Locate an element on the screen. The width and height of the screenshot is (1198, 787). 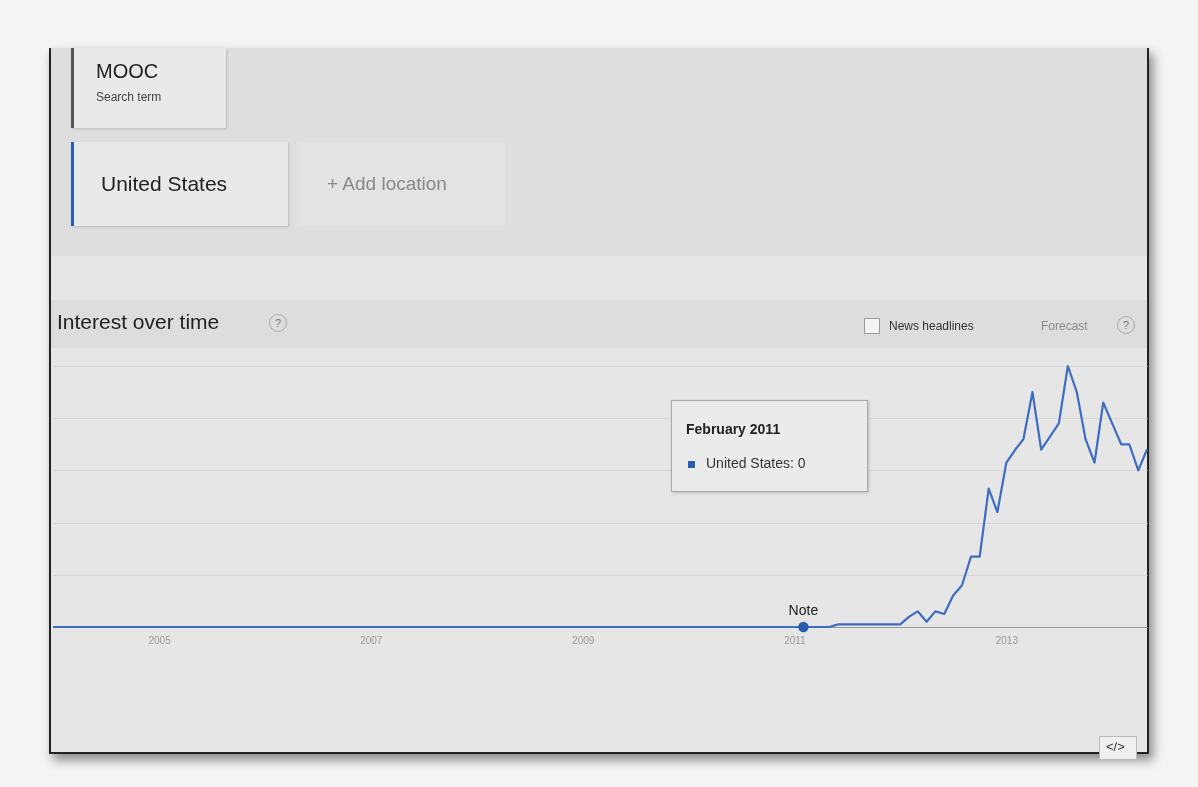
text: MOOC is located at coordinates (127, 71).